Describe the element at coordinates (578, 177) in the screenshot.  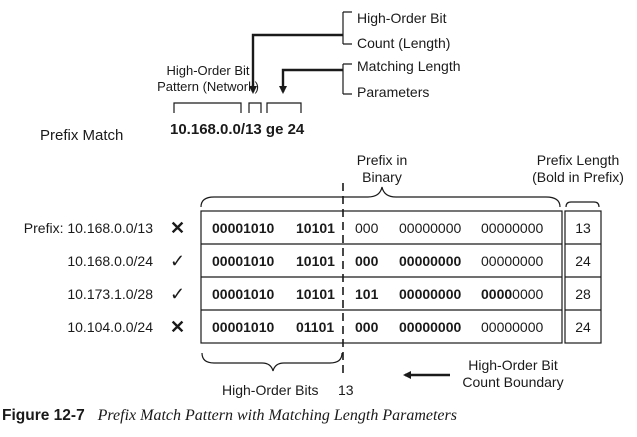
I see `length-header-line2: (Bold in Prefix)` at that location.